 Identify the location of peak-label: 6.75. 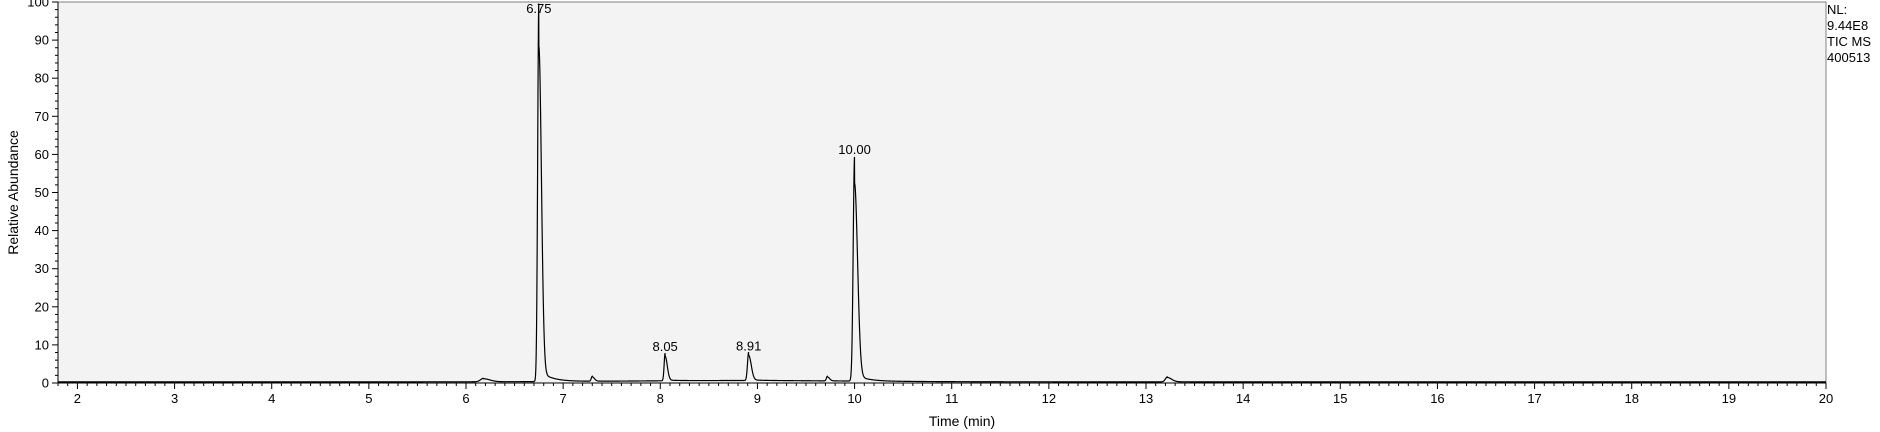
(538, 8).